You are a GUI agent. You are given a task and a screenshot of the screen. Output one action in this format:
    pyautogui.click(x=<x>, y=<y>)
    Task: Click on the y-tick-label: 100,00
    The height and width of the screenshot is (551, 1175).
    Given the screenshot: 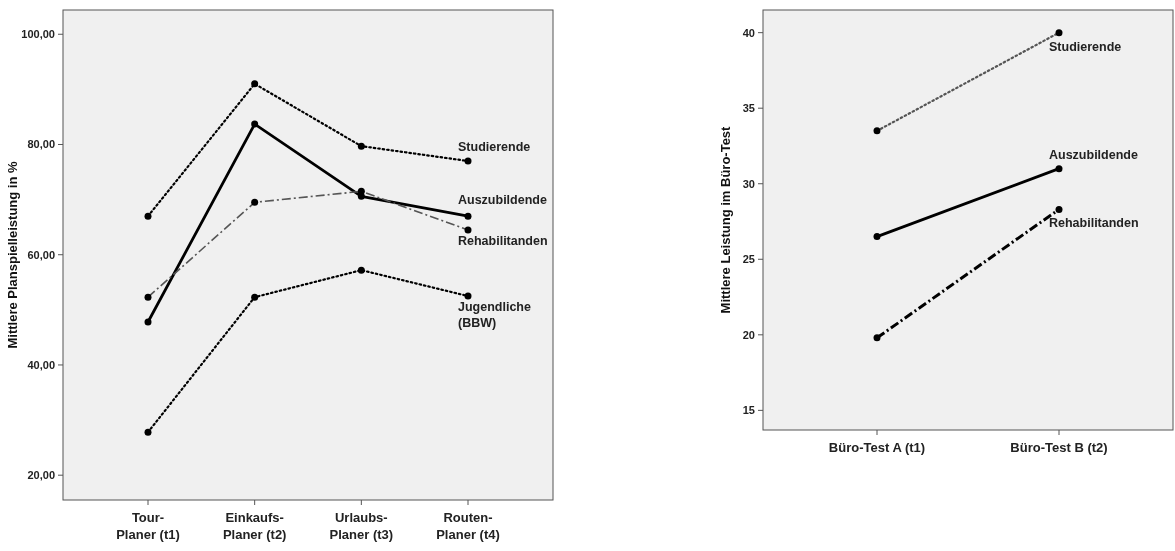 What is the action you would take?
    pyautogui.click(x=38, y=34)
    